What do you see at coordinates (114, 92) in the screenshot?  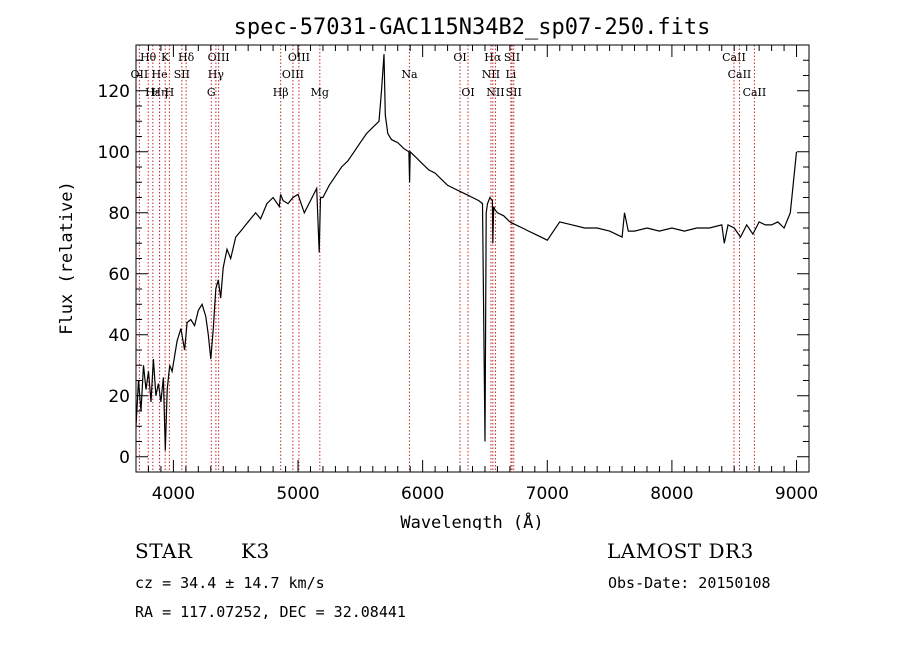 I see `y-tick-label-6: 120` at bounding box center [114, 92].